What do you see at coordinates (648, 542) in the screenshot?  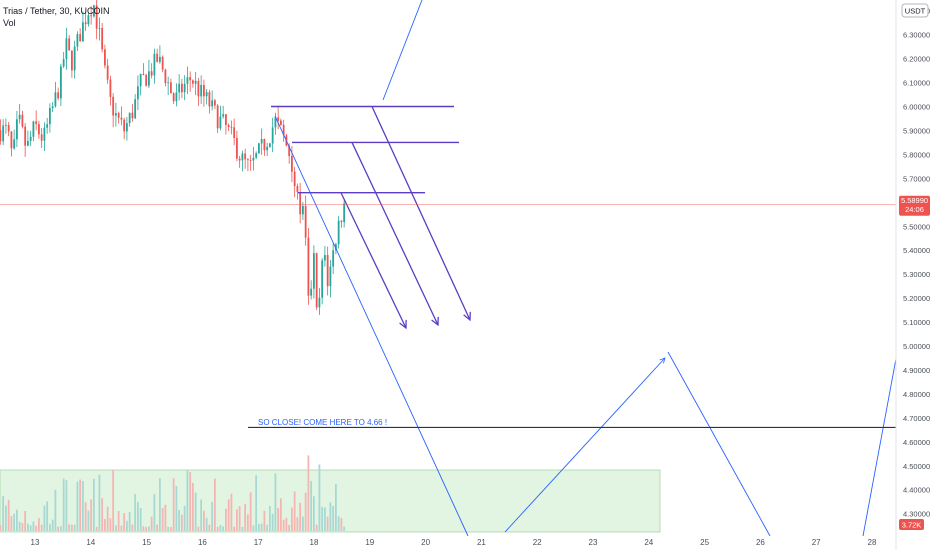 I see `x-tick-label: 24` at bounding box center [648, 542].